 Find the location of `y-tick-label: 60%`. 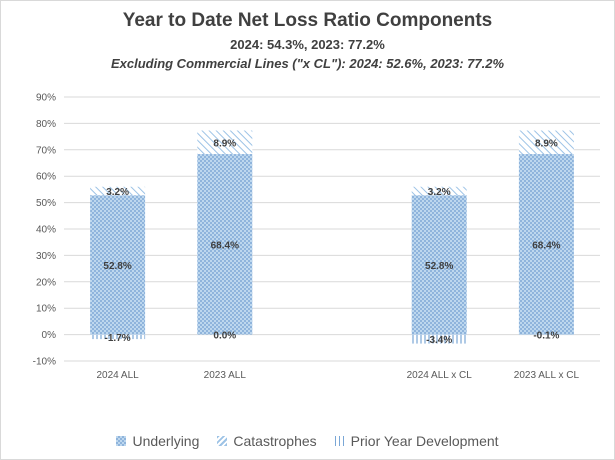

y-tick-label: 60% is located at coordinates (46, 177).